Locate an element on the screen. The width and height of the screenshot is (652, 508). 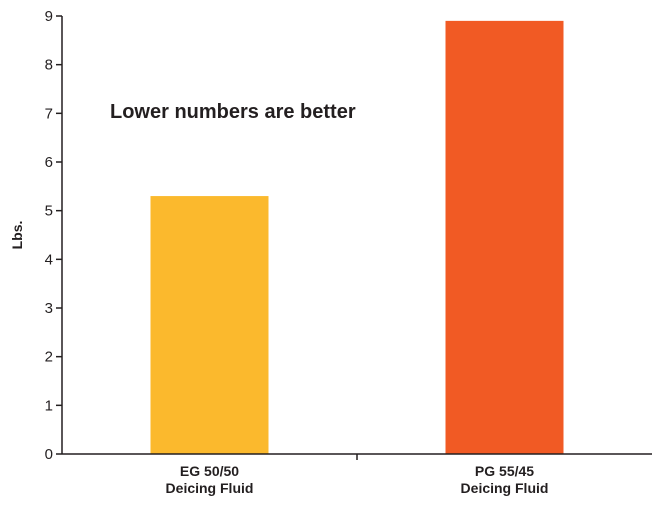
y-tick-label: 3 is located at coordinates (49, 308).